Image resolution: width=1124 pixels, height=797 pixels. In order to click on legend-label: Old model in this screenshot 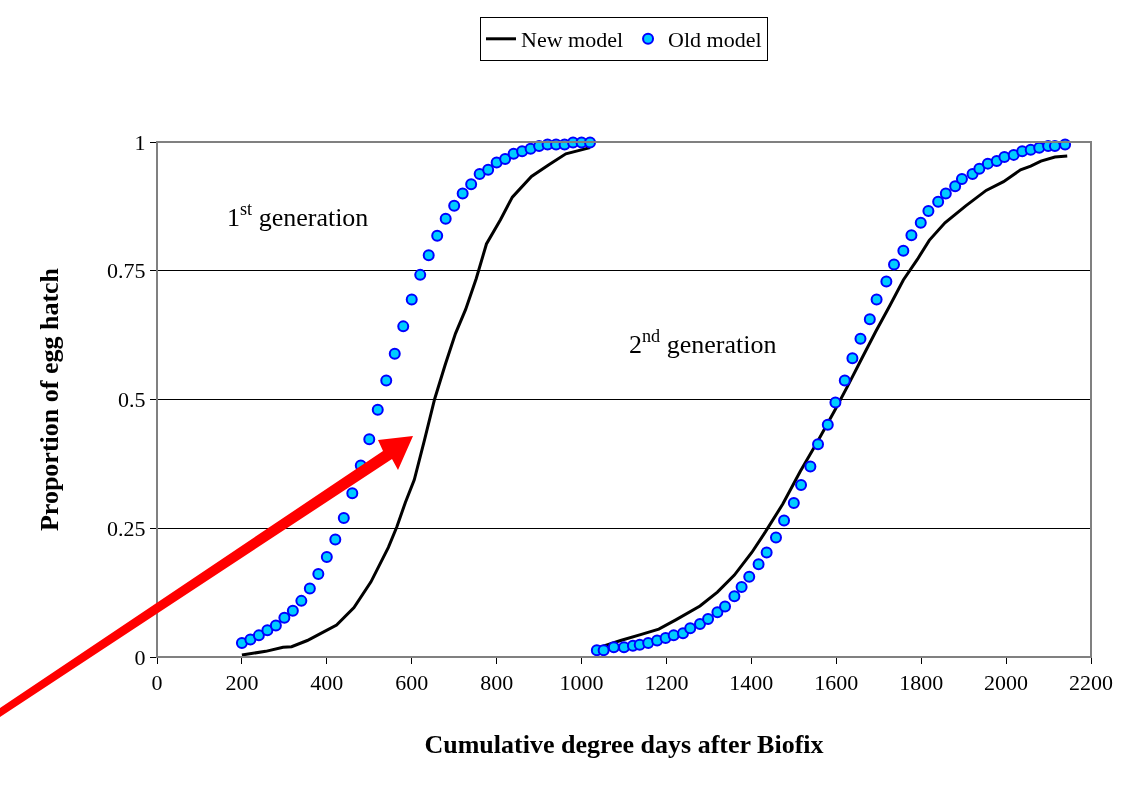, I will do `click(715, 40)`.